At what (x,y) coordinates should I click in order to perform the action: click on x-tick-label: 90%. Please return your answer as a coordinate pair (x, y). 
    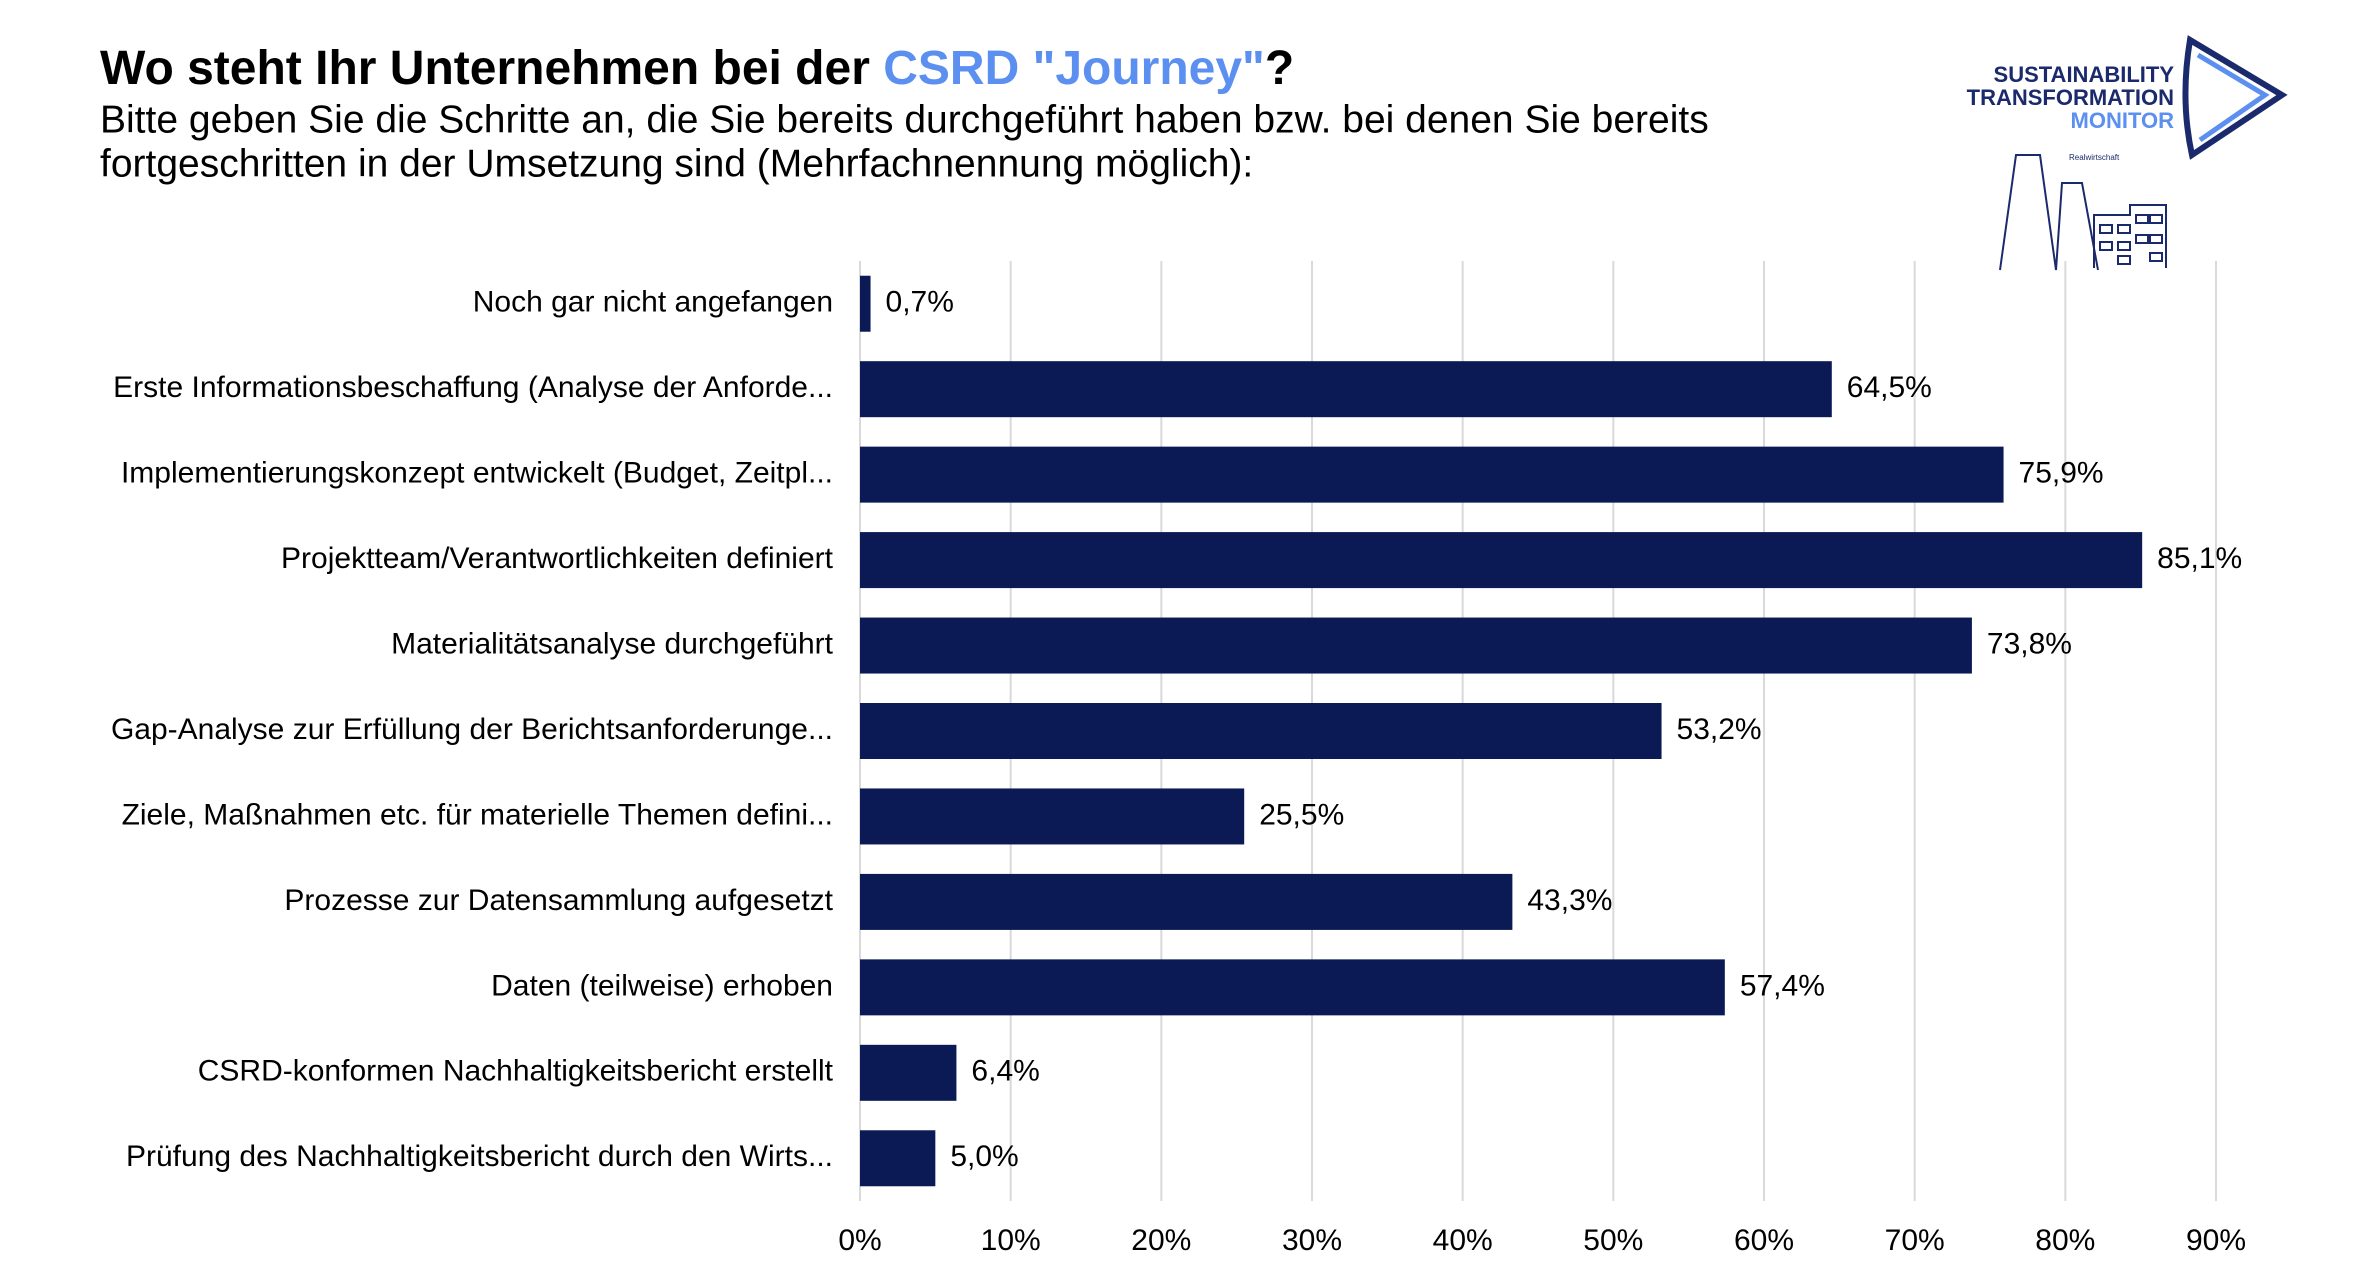
    Looking at the image, I should click on (2216, 1240).